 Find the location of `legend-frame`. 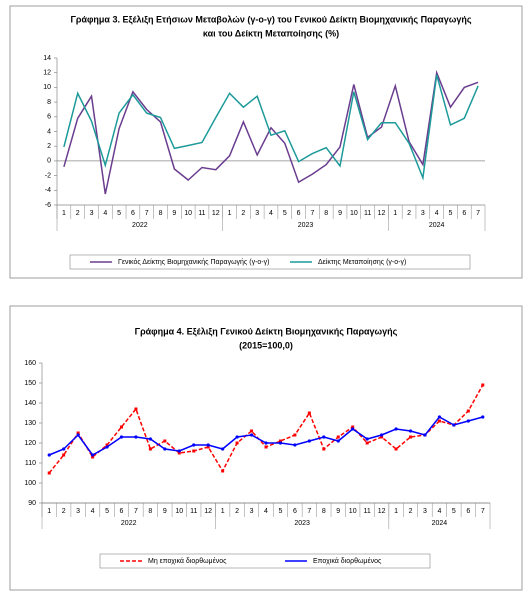

legend-frame is located at coordinates (265, 561).